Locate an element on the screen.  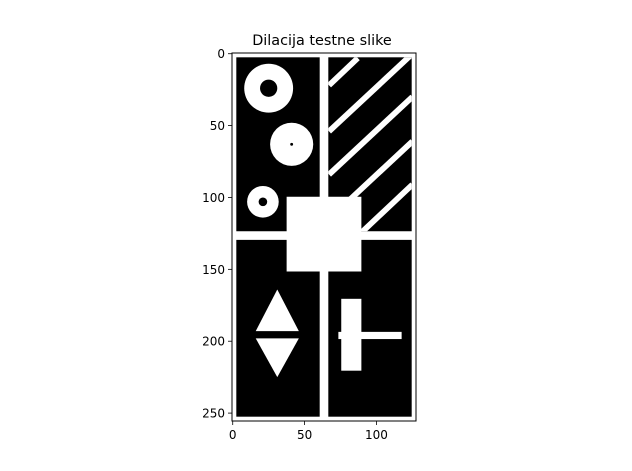
x-tick-label-1: 50 is located at coordinates (304, 435).